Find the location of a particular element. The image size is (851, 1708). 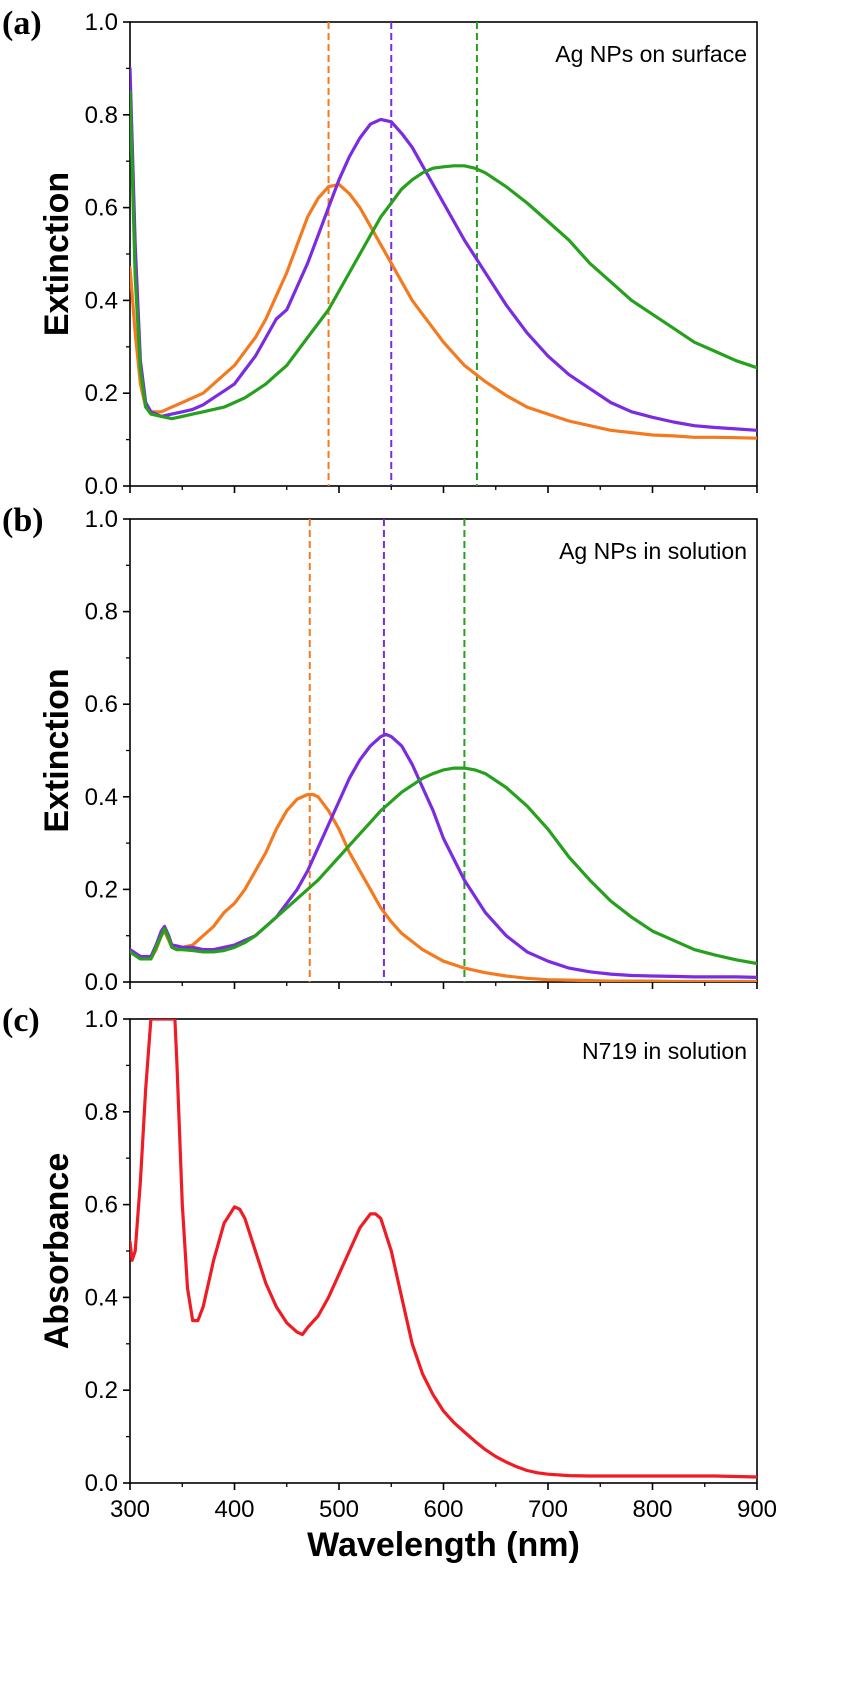

panel-annotation: Ag NPs in solution is located at coordinates (653, 551).